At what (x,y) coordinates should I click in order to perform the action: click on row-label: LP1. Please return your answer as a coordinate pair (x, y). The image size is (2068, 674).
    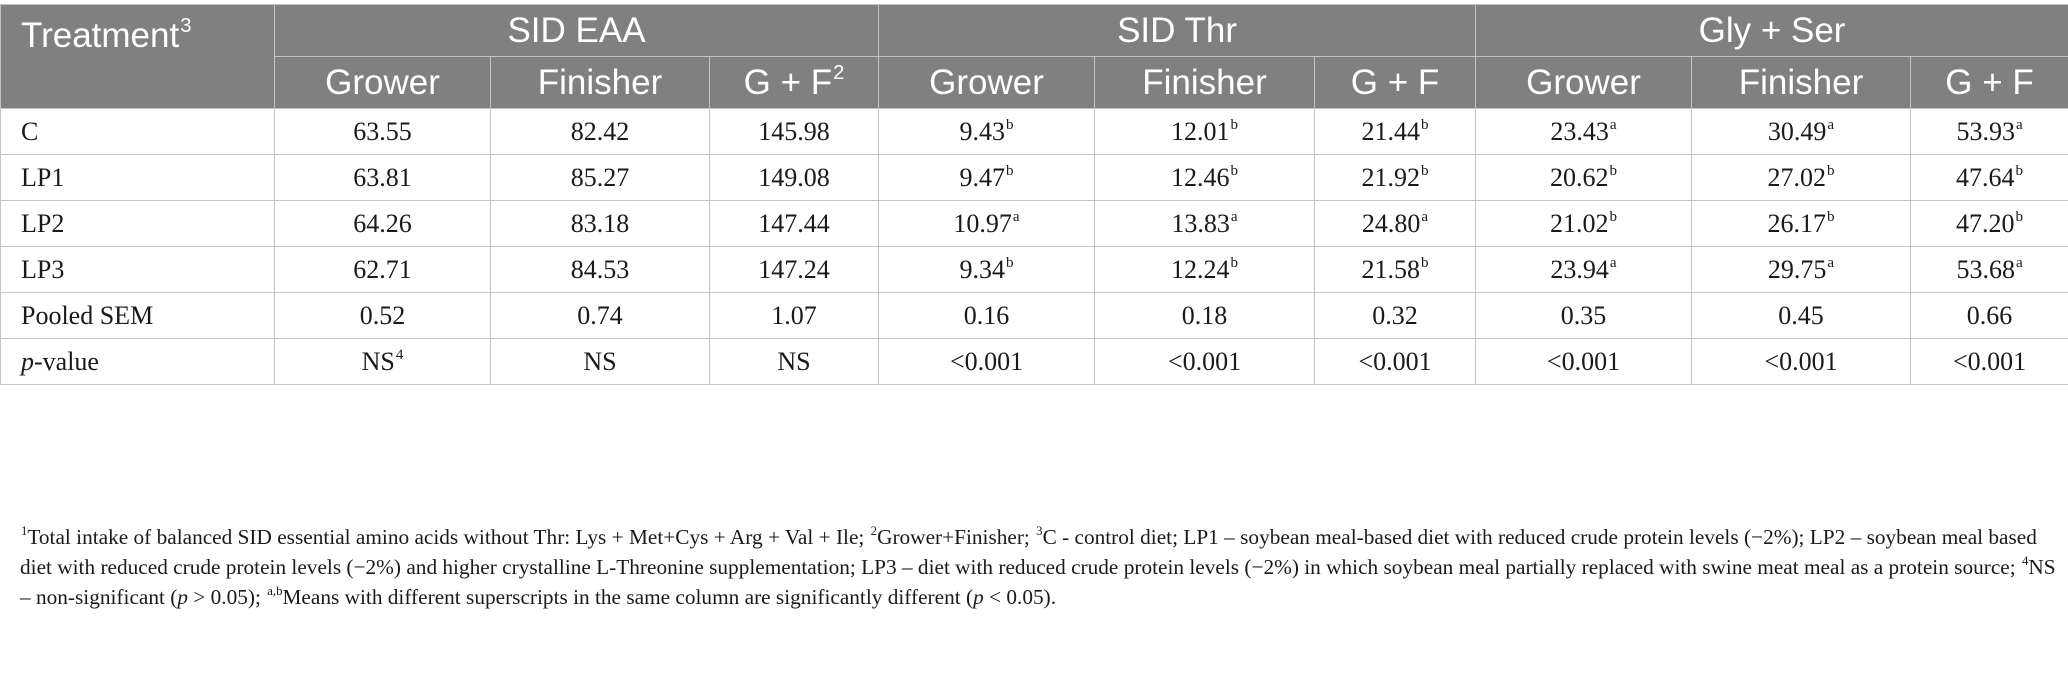
    Looking at the image, I should click on (137, 177).